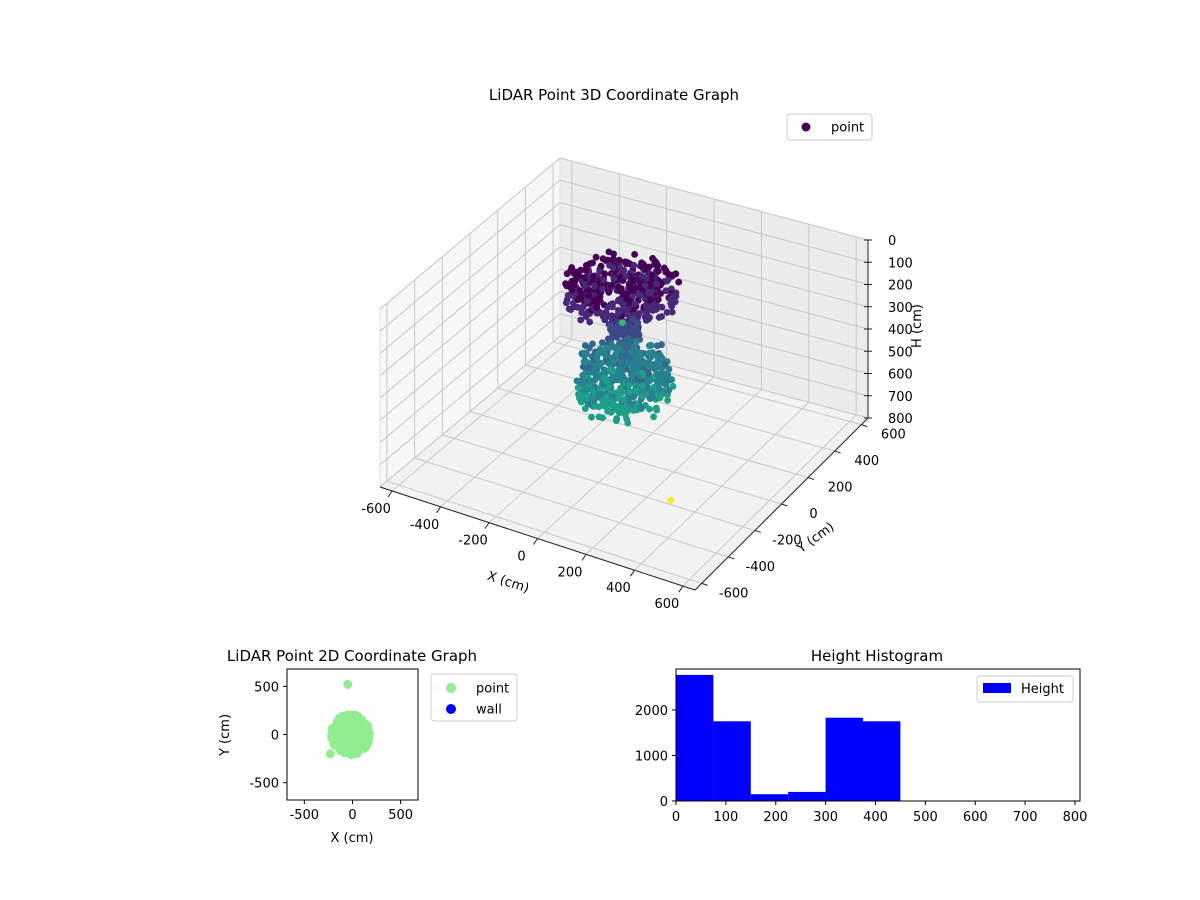  I want to click on tick-label-x-hist: 0, so click(676, 817).